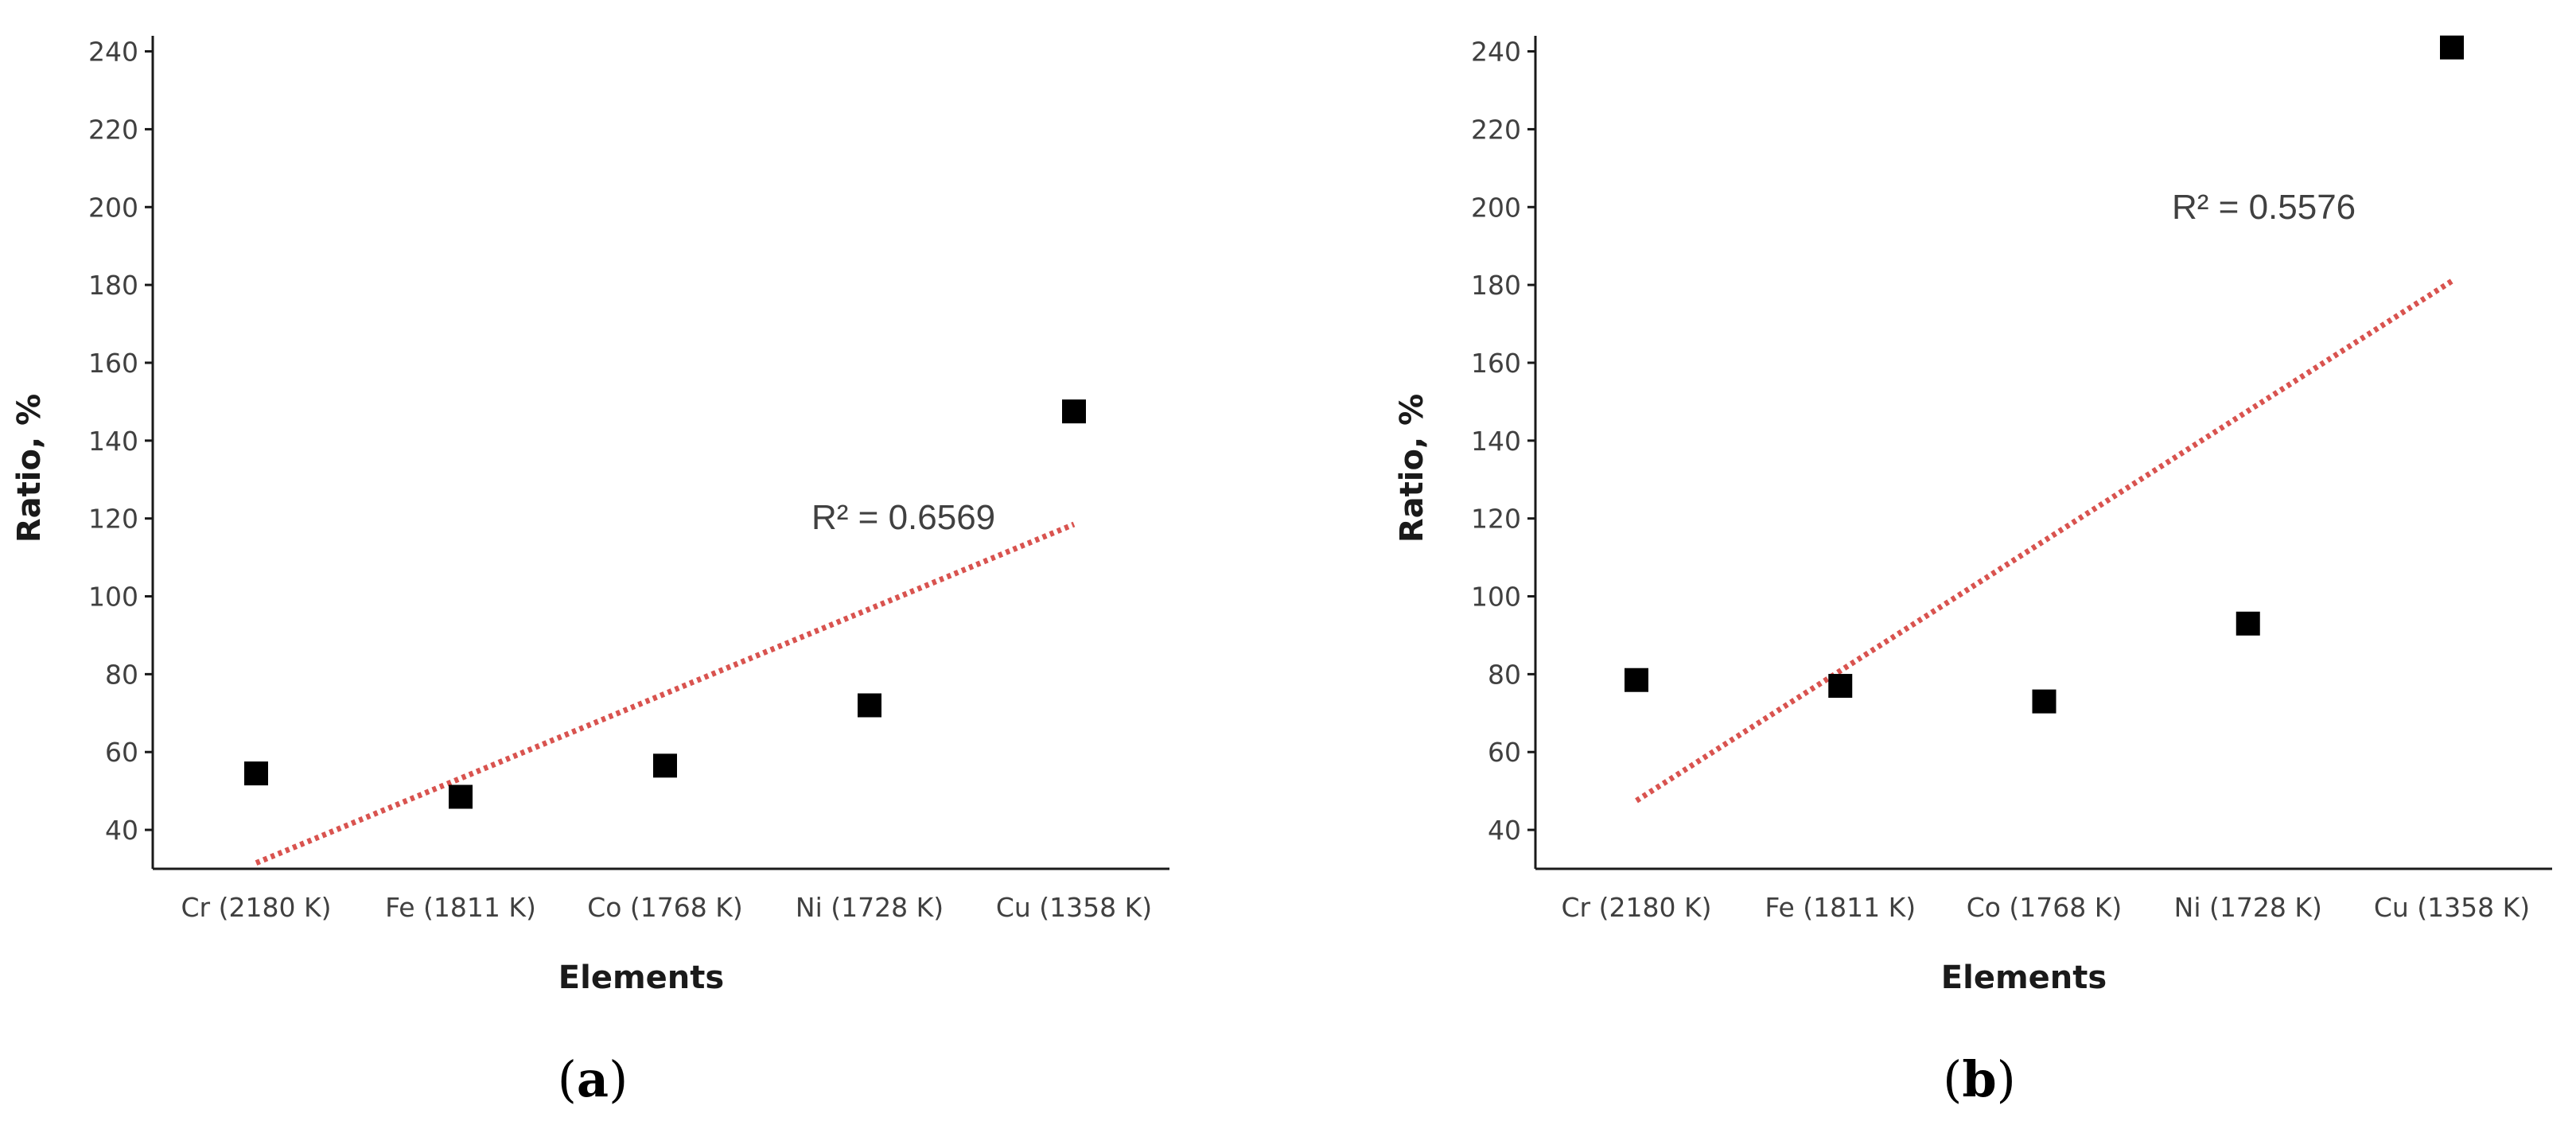 This screenshot has height=1125, width=2576. I want to click on r-squared-label: R² = 0.5576, so click(2264, 208).